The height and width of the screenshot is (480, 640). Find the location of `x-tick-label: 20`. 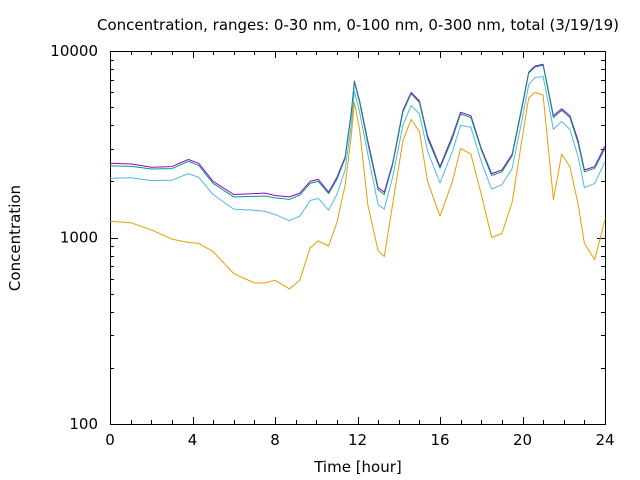

x-tick-label: 20 is located at coordinates (522, 440).